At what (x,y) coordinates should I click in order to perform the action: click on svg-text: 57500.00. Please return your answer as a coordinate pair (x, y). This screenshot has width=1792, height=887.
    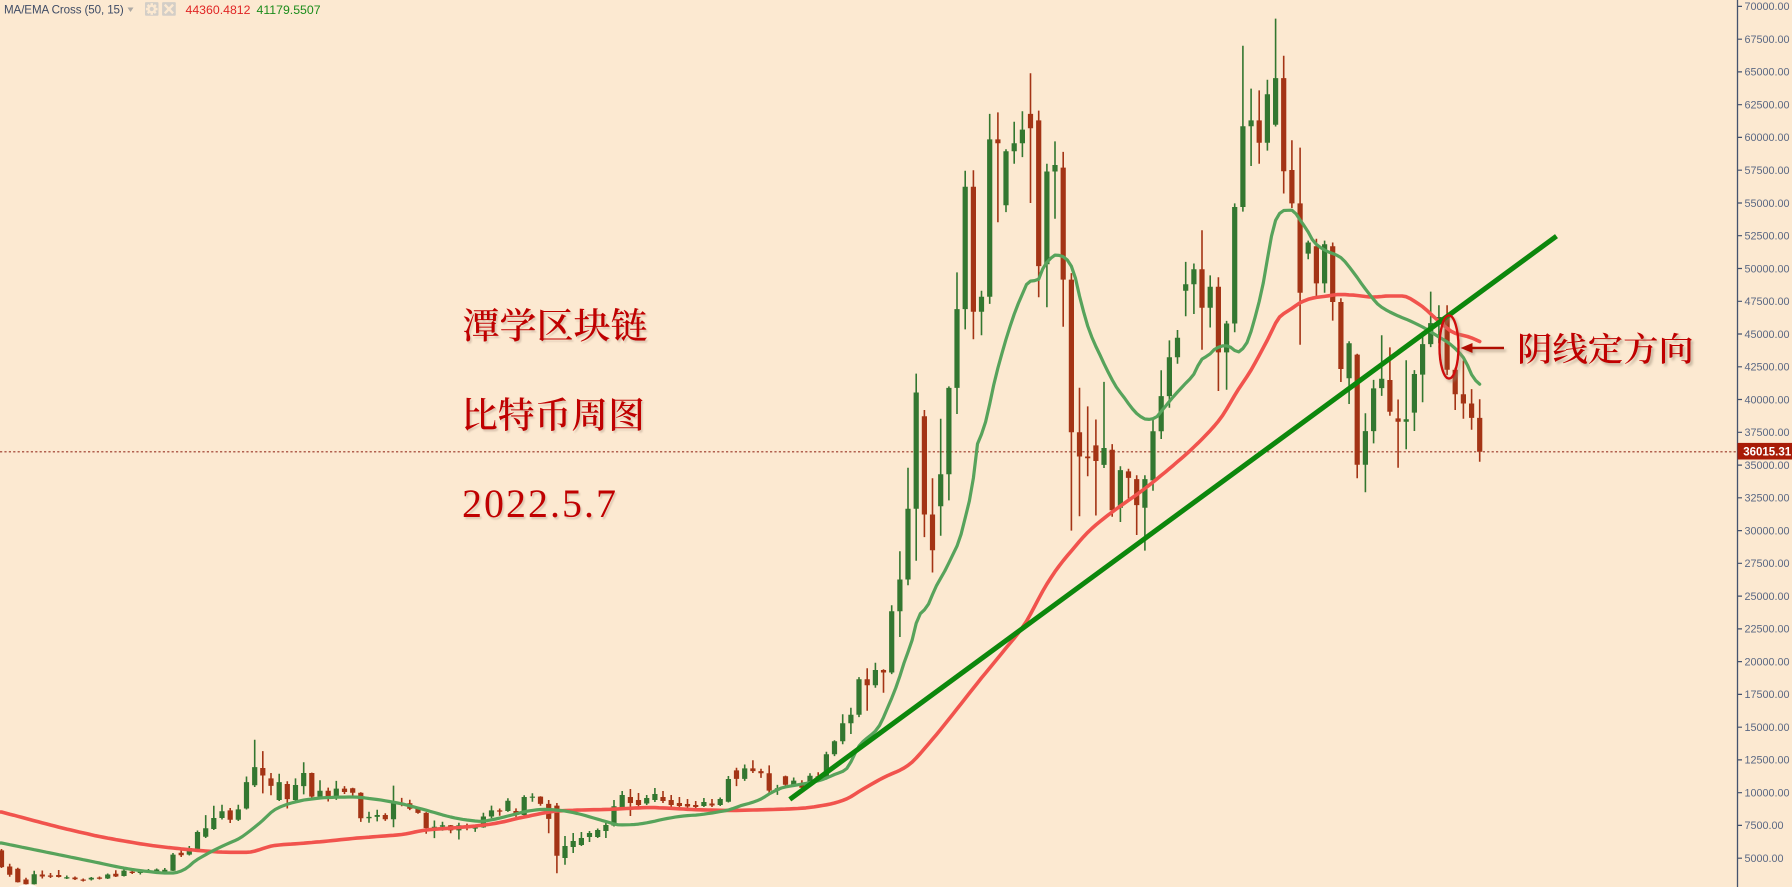
    Looking at the image, I should click on (1767, 171).